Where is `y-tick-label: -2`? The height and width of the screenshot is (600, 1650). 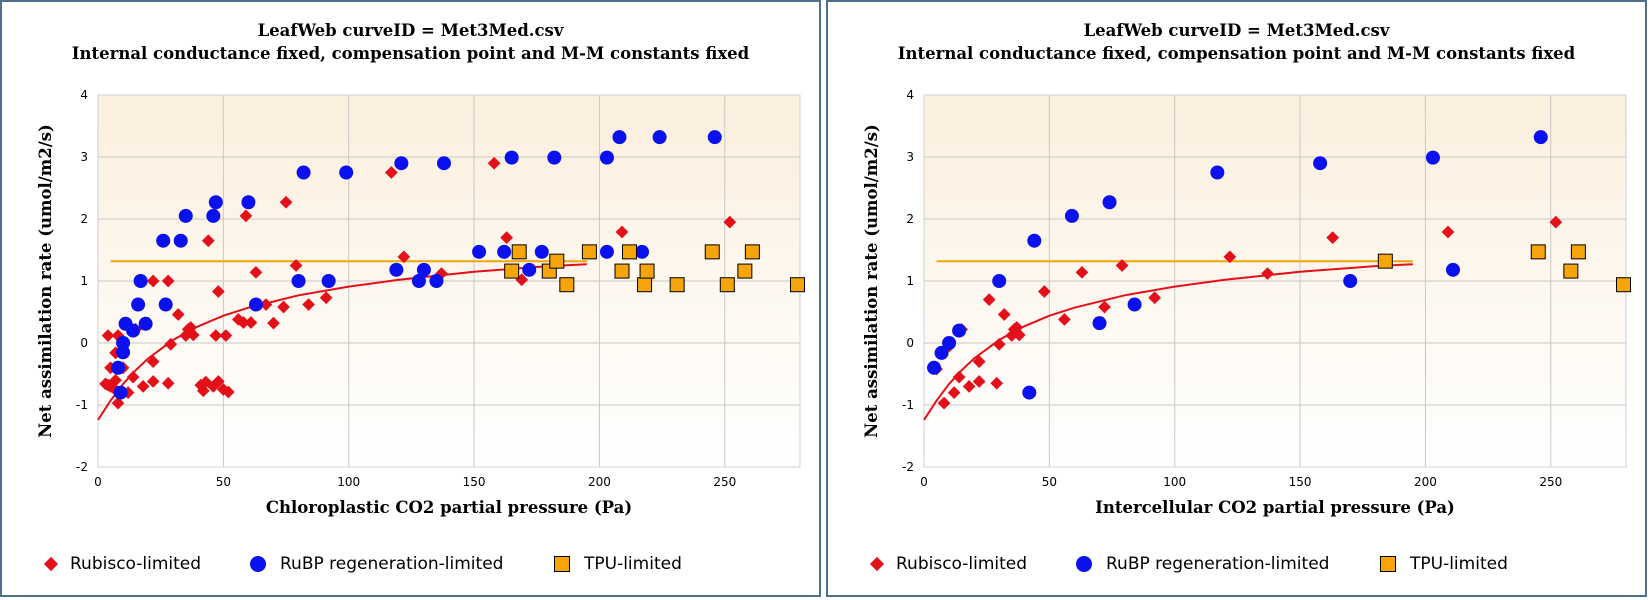 y-tick-label: -2 is located at coordinates (82, 467).